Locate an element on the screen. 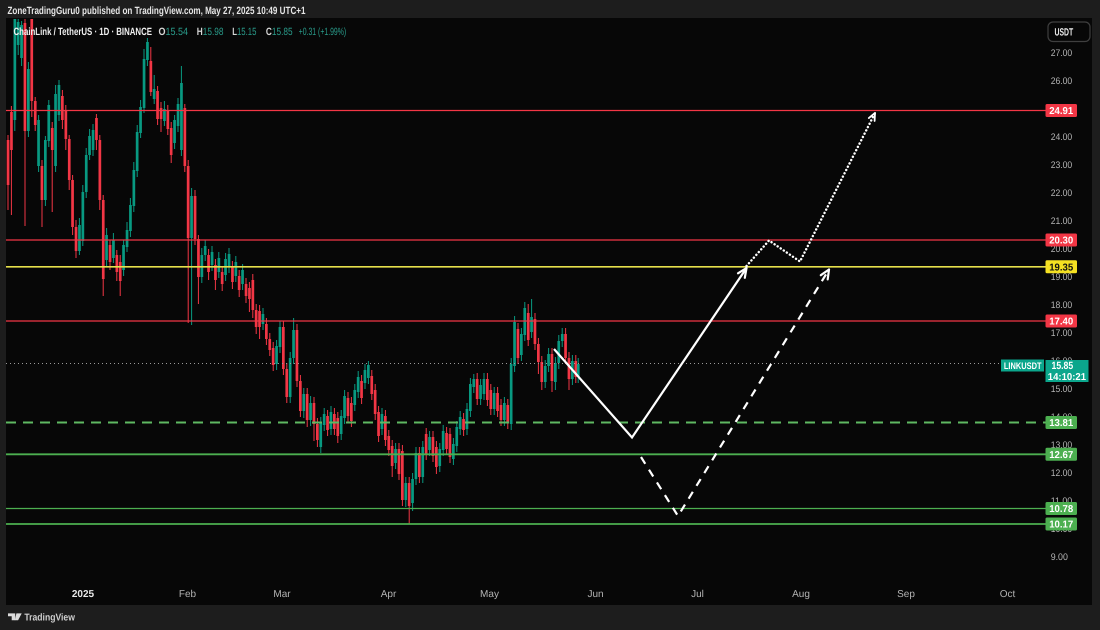  svg-text: 18.00 is located at coordinates (1062, 305).